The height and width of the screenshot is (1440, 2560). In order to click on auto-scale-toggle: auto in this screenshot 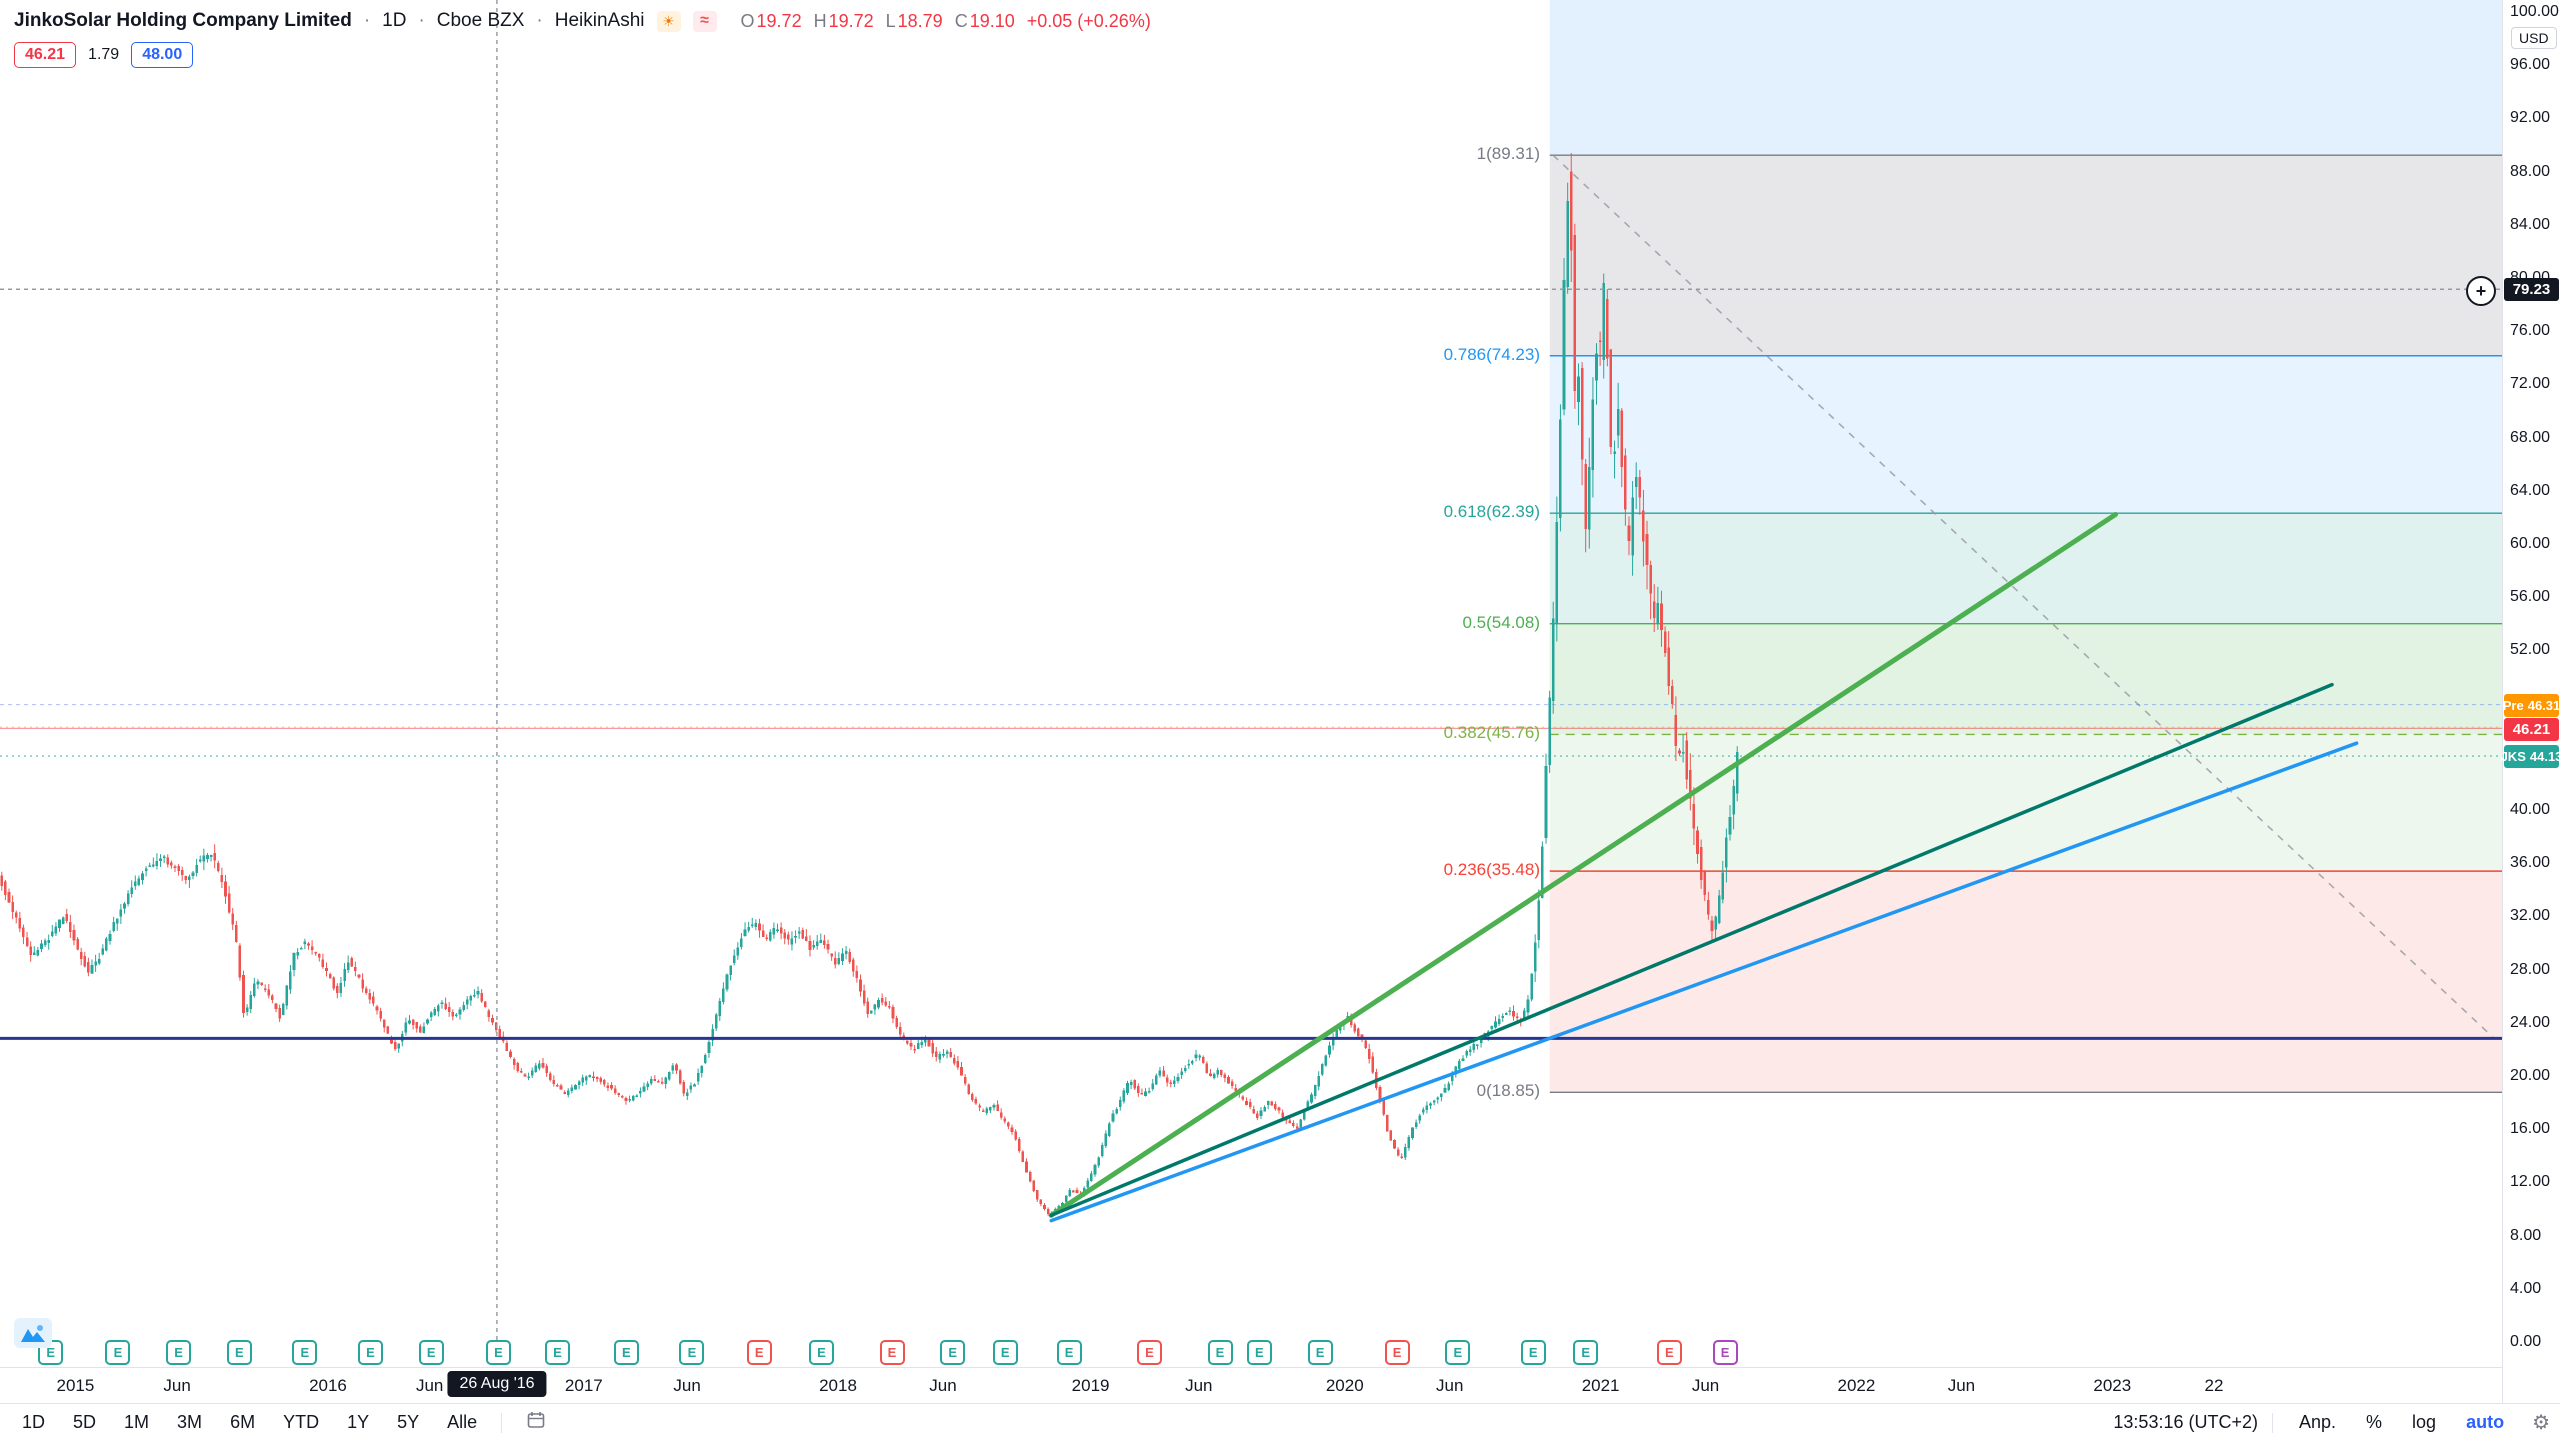, I will do `click(2485, 1422)`.